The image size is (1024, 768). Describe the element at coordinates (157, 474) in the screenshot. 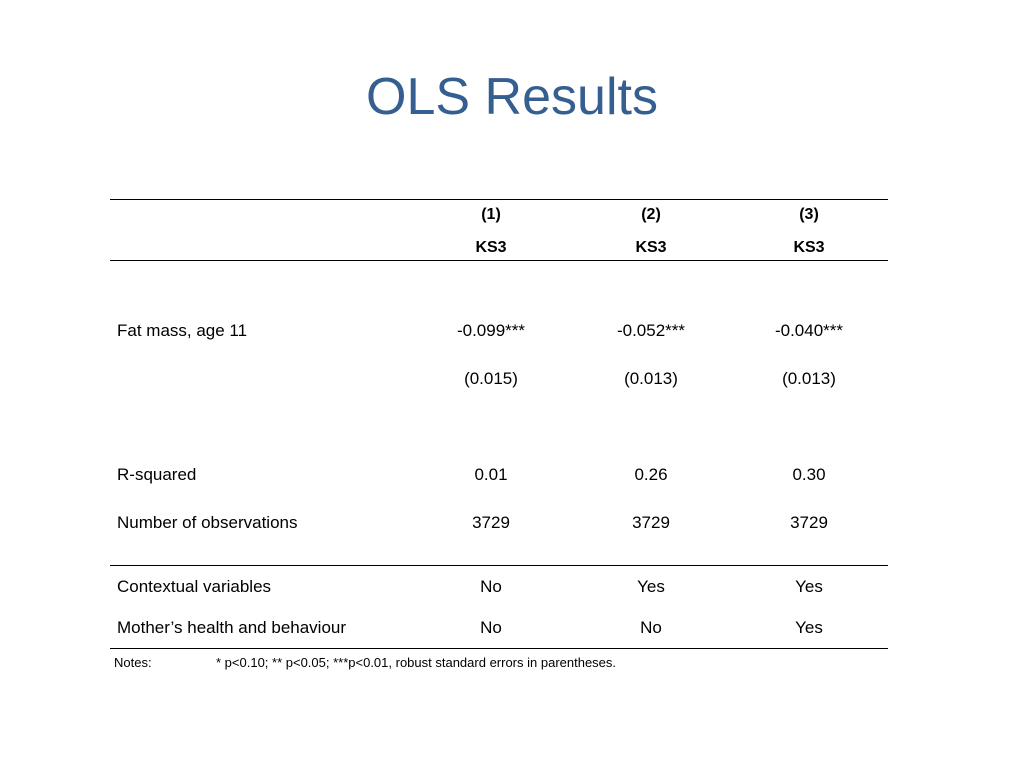

I see `row-label-r-squared: R-squared` at that location.